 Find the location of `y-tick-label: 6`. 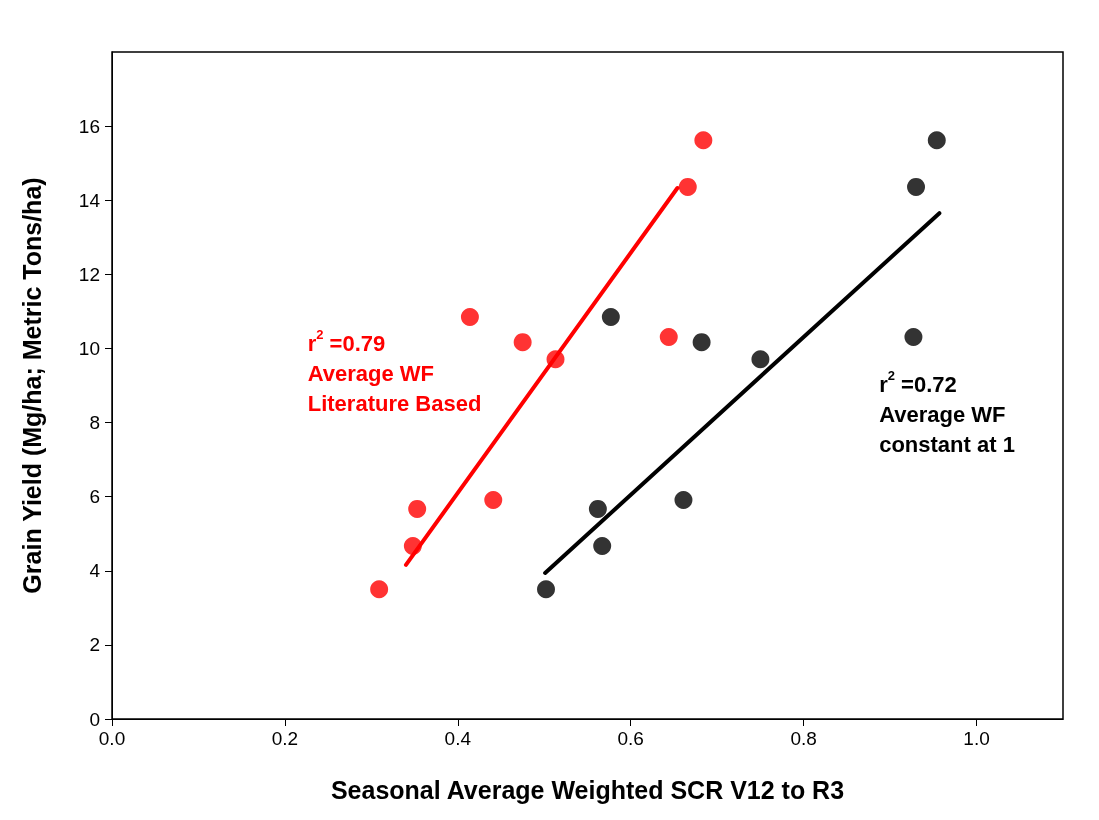

y-tick-label: 6 is located at coordinates (94, 497).